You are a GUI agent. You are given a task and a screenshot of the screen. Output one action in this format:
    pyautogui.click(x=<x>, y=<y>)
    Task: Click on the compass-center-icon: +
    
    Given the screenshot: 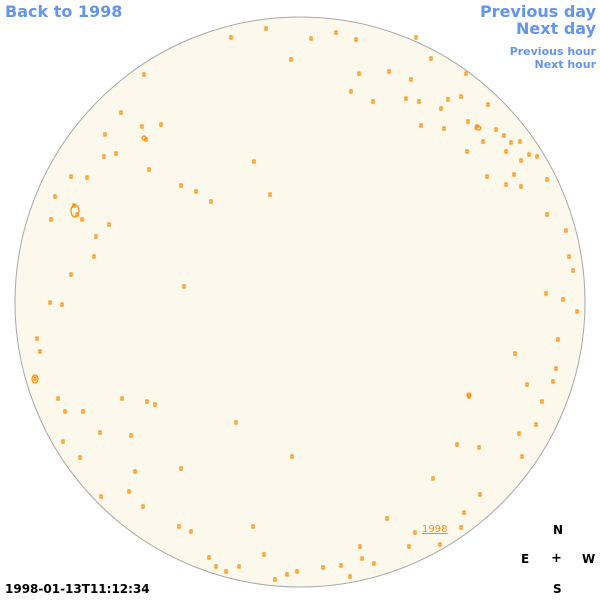 What is the action you would take?
    pyautogui.click(x=556, y=558)
    